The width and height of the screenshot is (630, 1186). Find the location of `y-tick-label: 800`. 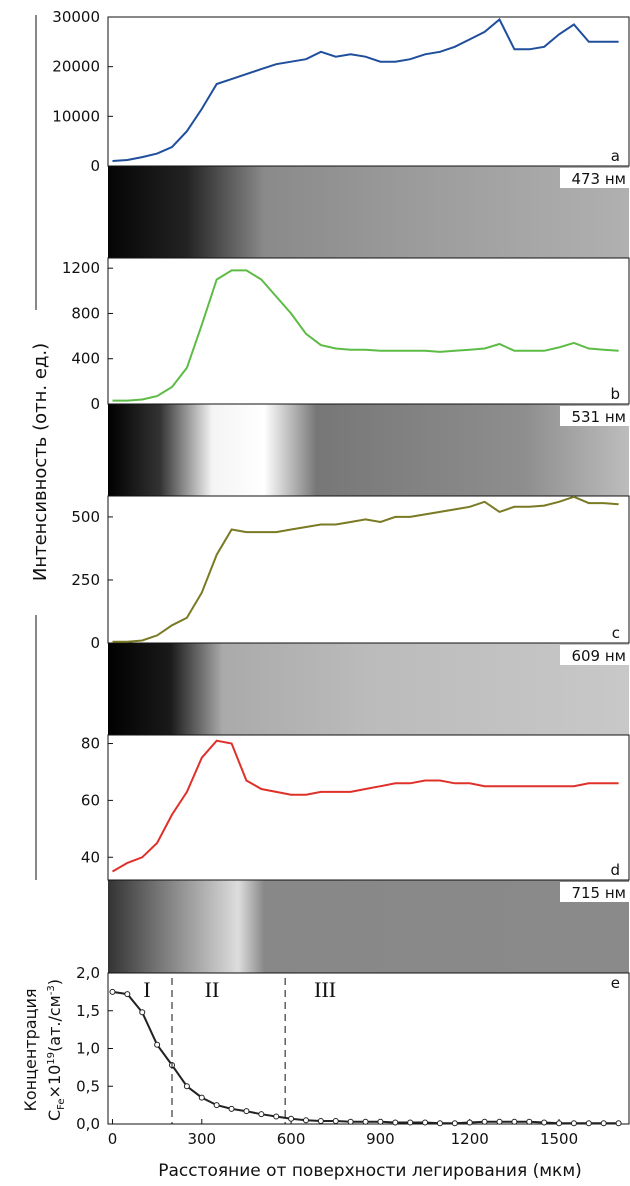

y-tick-label: 800 is located at coordinates (85, 313).